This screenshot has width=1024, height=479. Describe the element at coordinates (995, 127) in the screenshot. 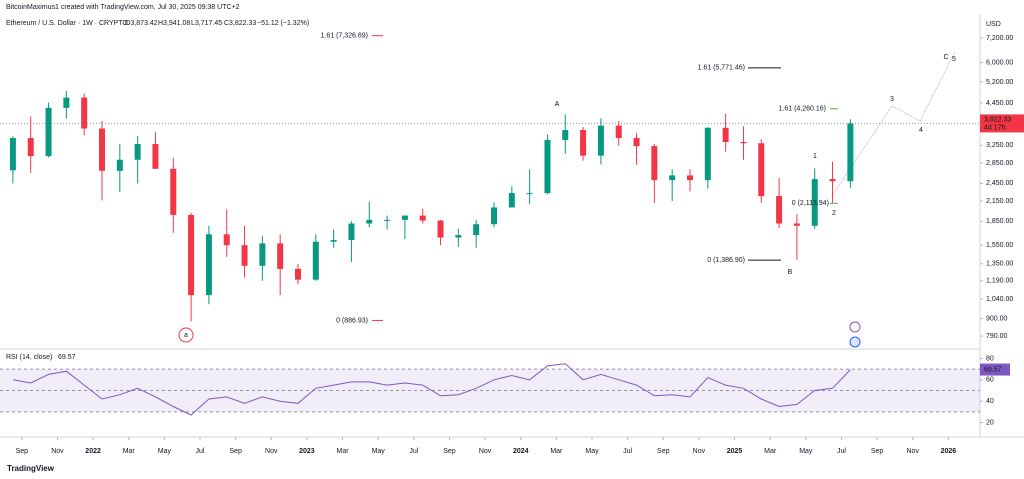

I see `countdown: 4d 17h` at that location.